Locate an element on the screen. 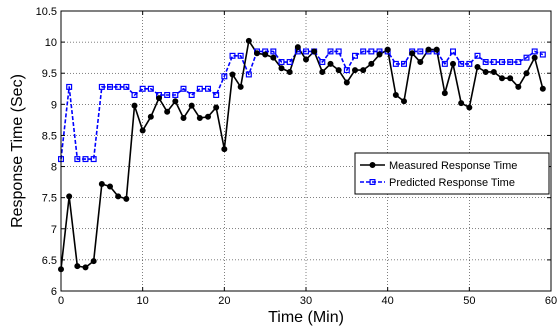 This screenshot has width=557, height=329. legend-entry-predicted: Predicted Response Time is located at coordinates (437, 183).